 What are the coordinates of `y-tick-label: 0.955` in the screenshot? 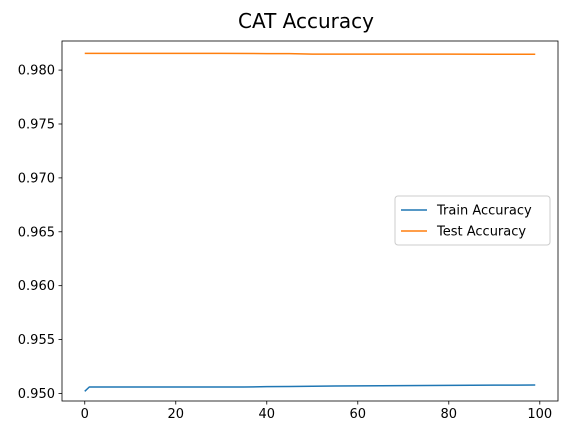 It's located at (36, 340).